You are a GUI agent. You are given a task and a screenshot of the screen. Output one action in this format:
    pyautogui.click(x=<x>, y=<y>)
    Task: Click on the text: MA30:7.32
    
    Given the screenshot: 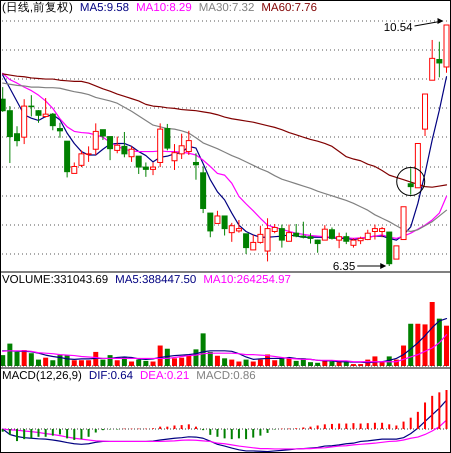 What is the action you would take?
    pyautogui.click(x=226, y=8)
    